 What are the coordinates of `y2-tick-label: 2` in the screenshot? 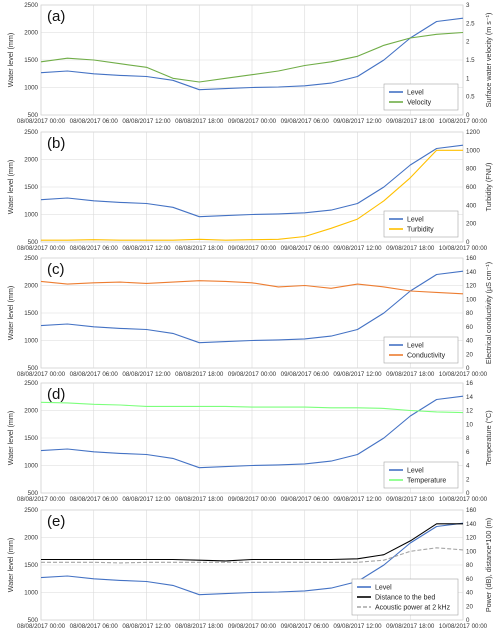 It's located at (468, 42).